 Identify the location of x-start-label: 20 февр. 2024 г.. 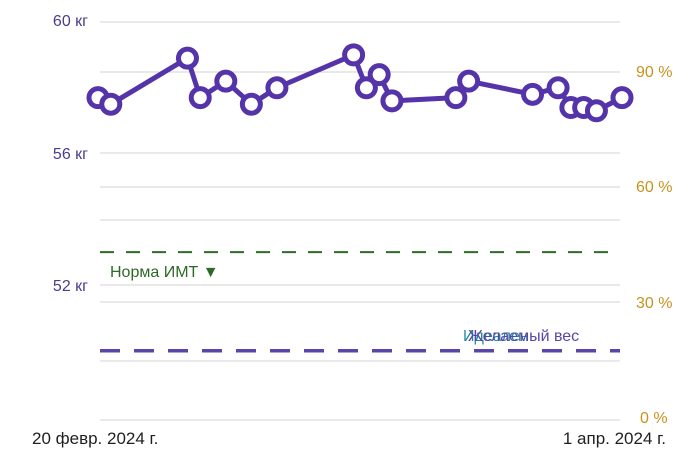
(95, 438).